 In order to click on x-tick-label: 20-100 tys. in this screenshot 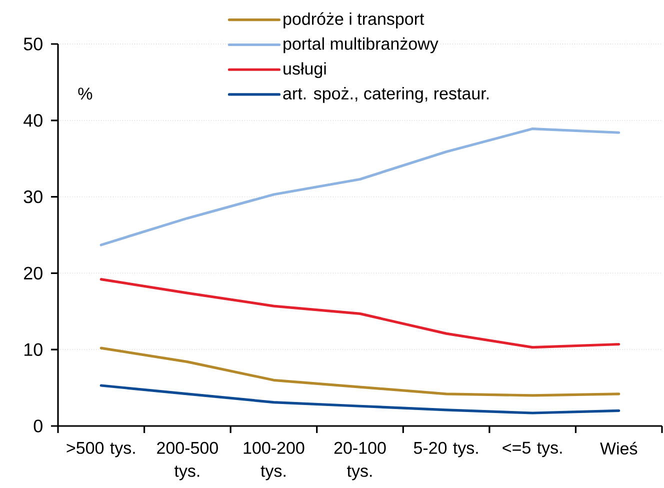, I will do `click(360, 461)`.